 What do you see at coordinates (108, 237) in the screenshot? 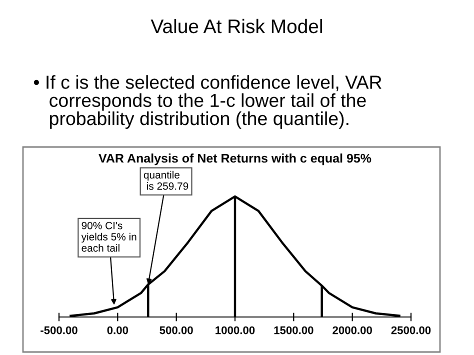
I see `annotation: 90% CI's yields 5% in each tail` at bounding box center [108, 237].